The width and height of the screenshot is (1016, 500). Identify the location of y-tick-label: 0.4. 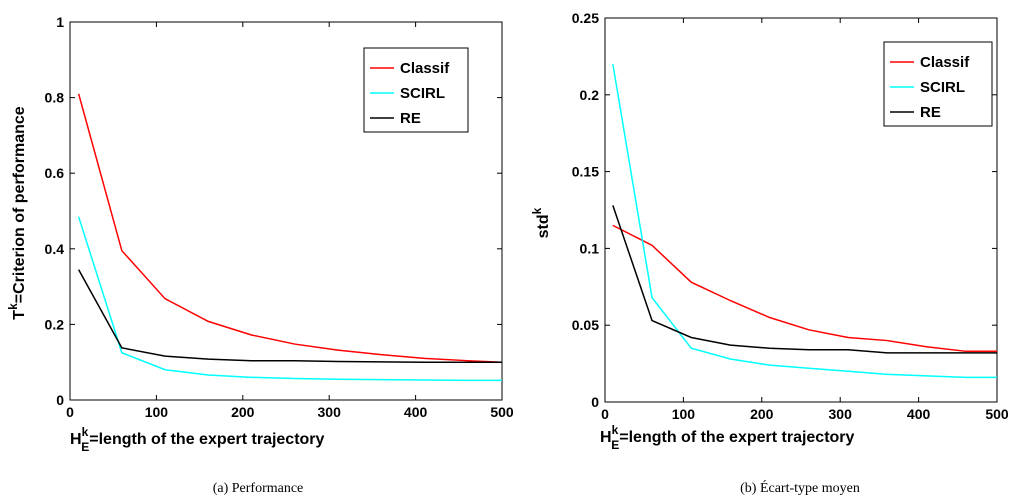
(55, 249).